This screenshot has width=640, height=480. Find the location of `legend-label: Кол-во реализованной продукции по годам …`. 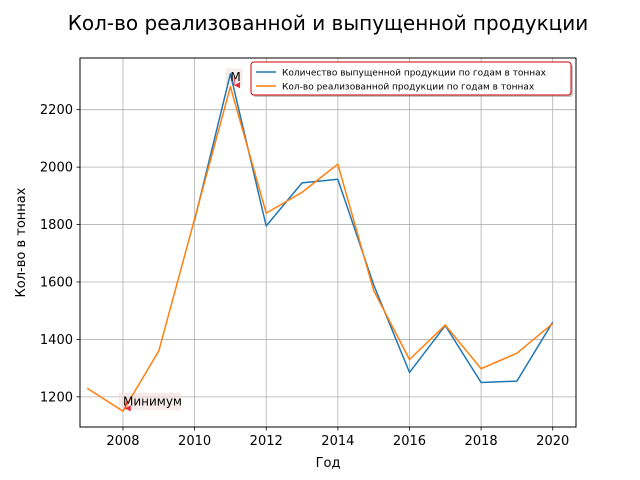

legend-label: Кол-во реализованной продукции по годам … is located at coordinates (408, 88).